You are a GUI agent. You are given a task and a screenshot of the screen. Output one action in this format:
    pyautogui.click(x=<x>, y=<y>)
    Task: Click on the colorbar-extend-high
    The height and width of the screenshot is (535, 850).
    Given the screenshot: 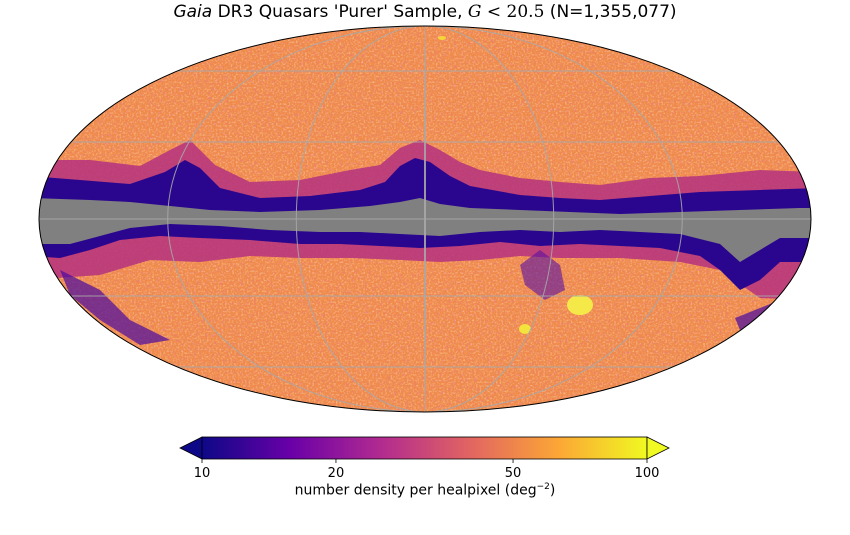 What is the action you would take?
    pyautogui.click(x=658, y=448)
    